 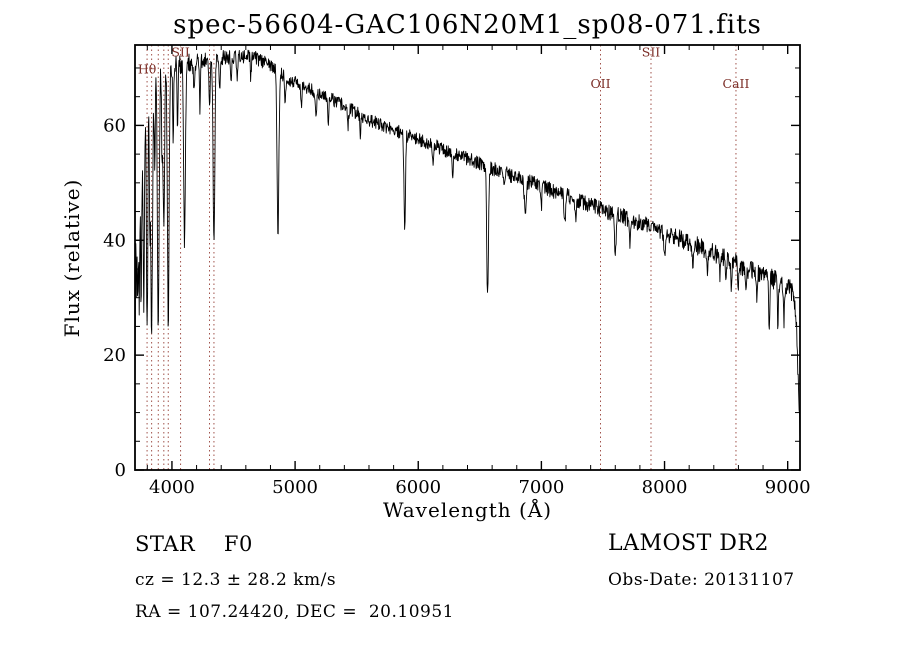 I want to click on svg-text: 8000, so click(x=665, y=487).